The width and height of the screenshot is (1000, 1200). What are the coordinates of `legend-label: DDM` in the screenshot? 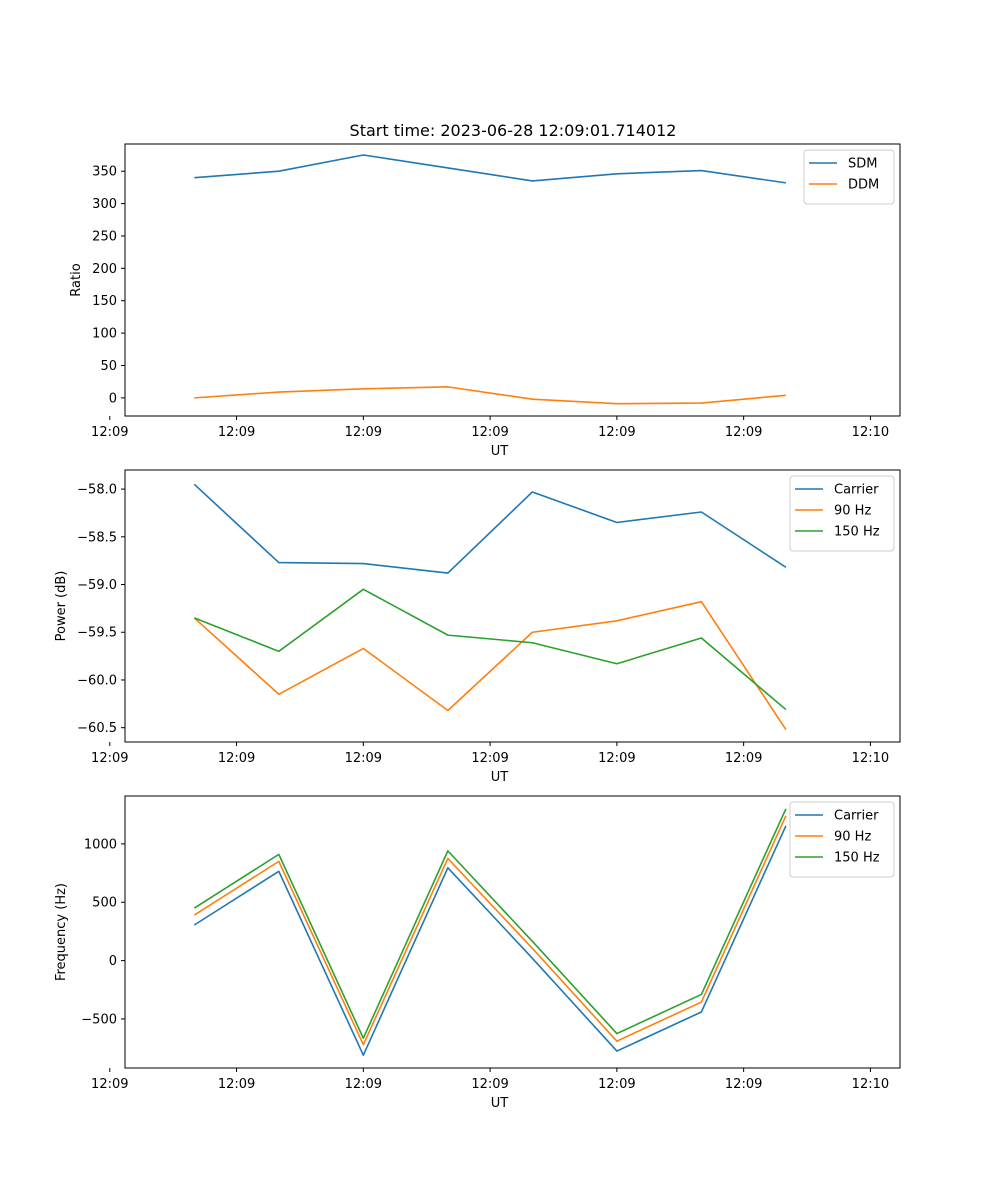 It's located at (863, 185).